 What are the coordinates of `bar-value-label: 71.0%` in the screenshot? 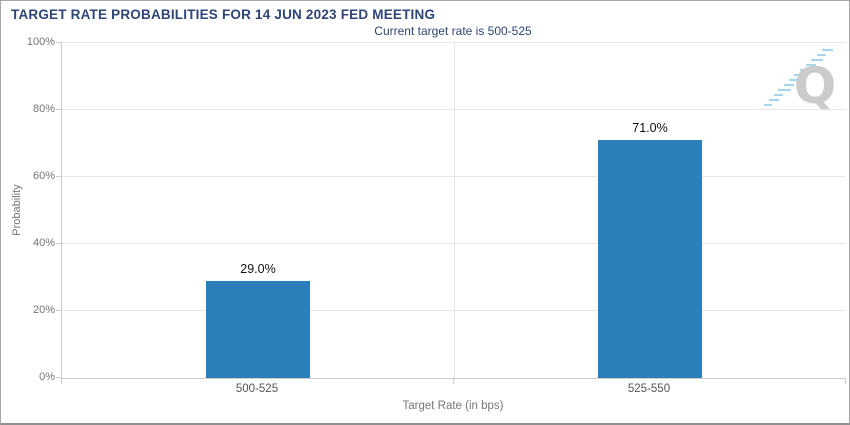 It's located at (650, 128).